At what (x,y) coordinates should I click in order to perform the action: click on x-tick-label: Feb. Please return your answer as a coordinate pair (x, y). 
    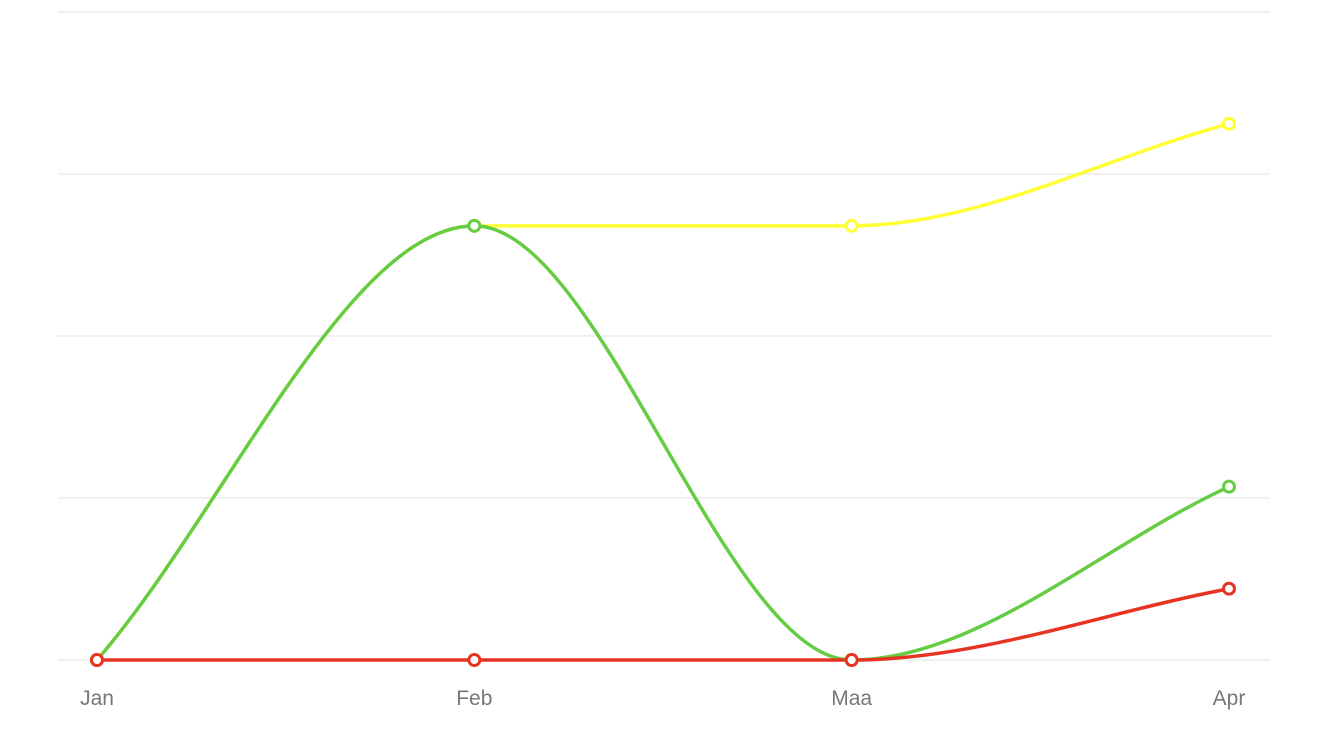
    Looking at the image, I should click on (474, 698).